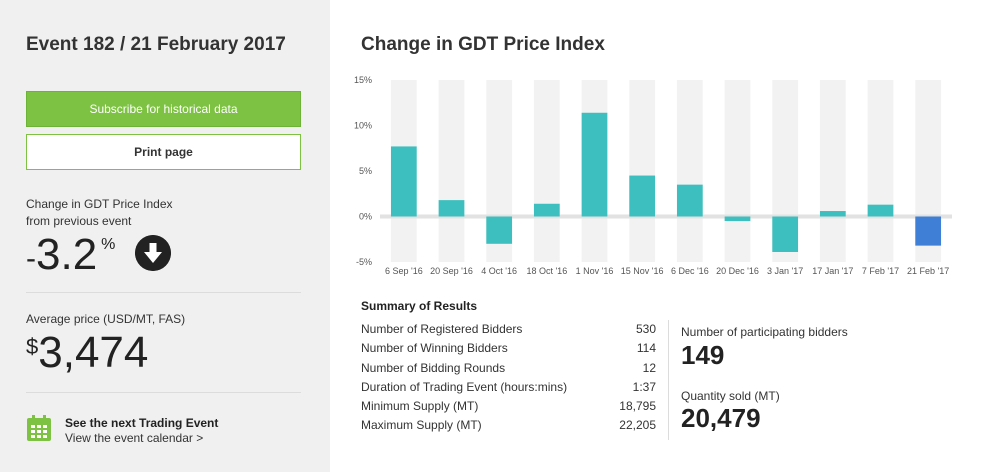  Describe the element at coordinates (880, 271) in the screenshot. I see `x-tick-label: 7 Feb '17` at that location.